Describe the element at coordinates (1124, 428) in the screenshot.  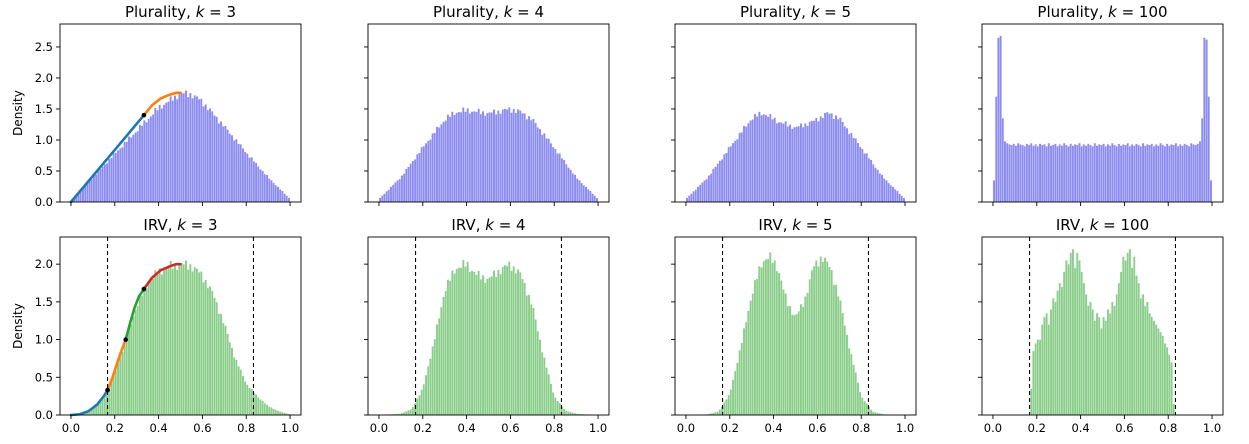
I see `x-tick-label: 0.6` at that location.